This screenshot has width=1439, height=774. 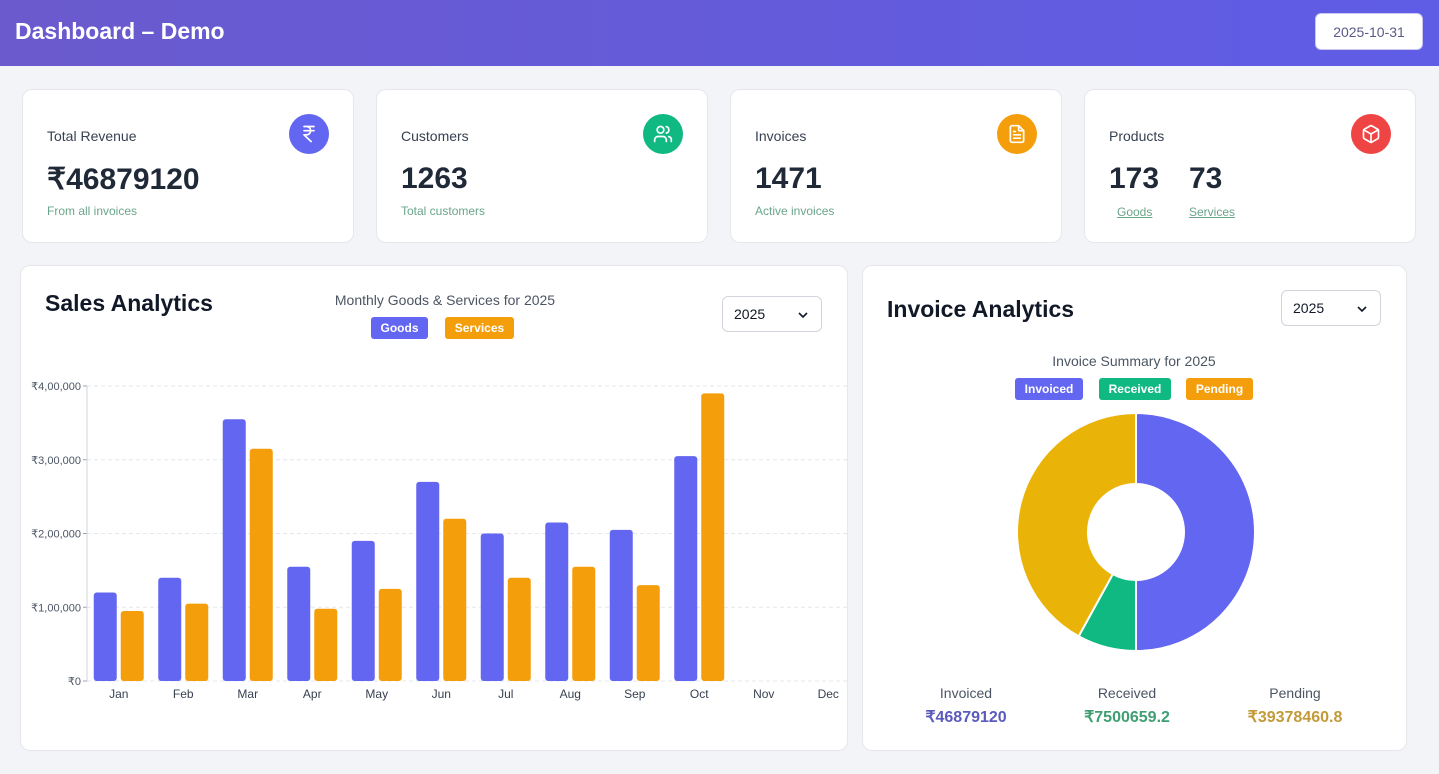 What do you see at coordinates (750, 314) in the screenshot?
I see `sales-year-value: 2025` at bounding box center [750, 314].